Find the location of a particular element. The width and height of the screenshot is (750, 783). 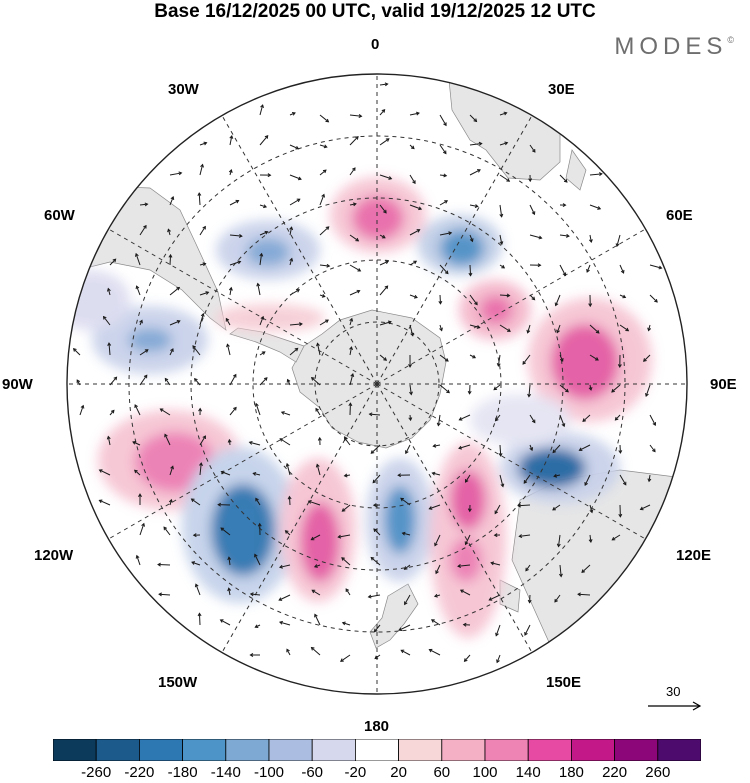

meridian-label-60e: 60E is located at coordinates (679, 215).